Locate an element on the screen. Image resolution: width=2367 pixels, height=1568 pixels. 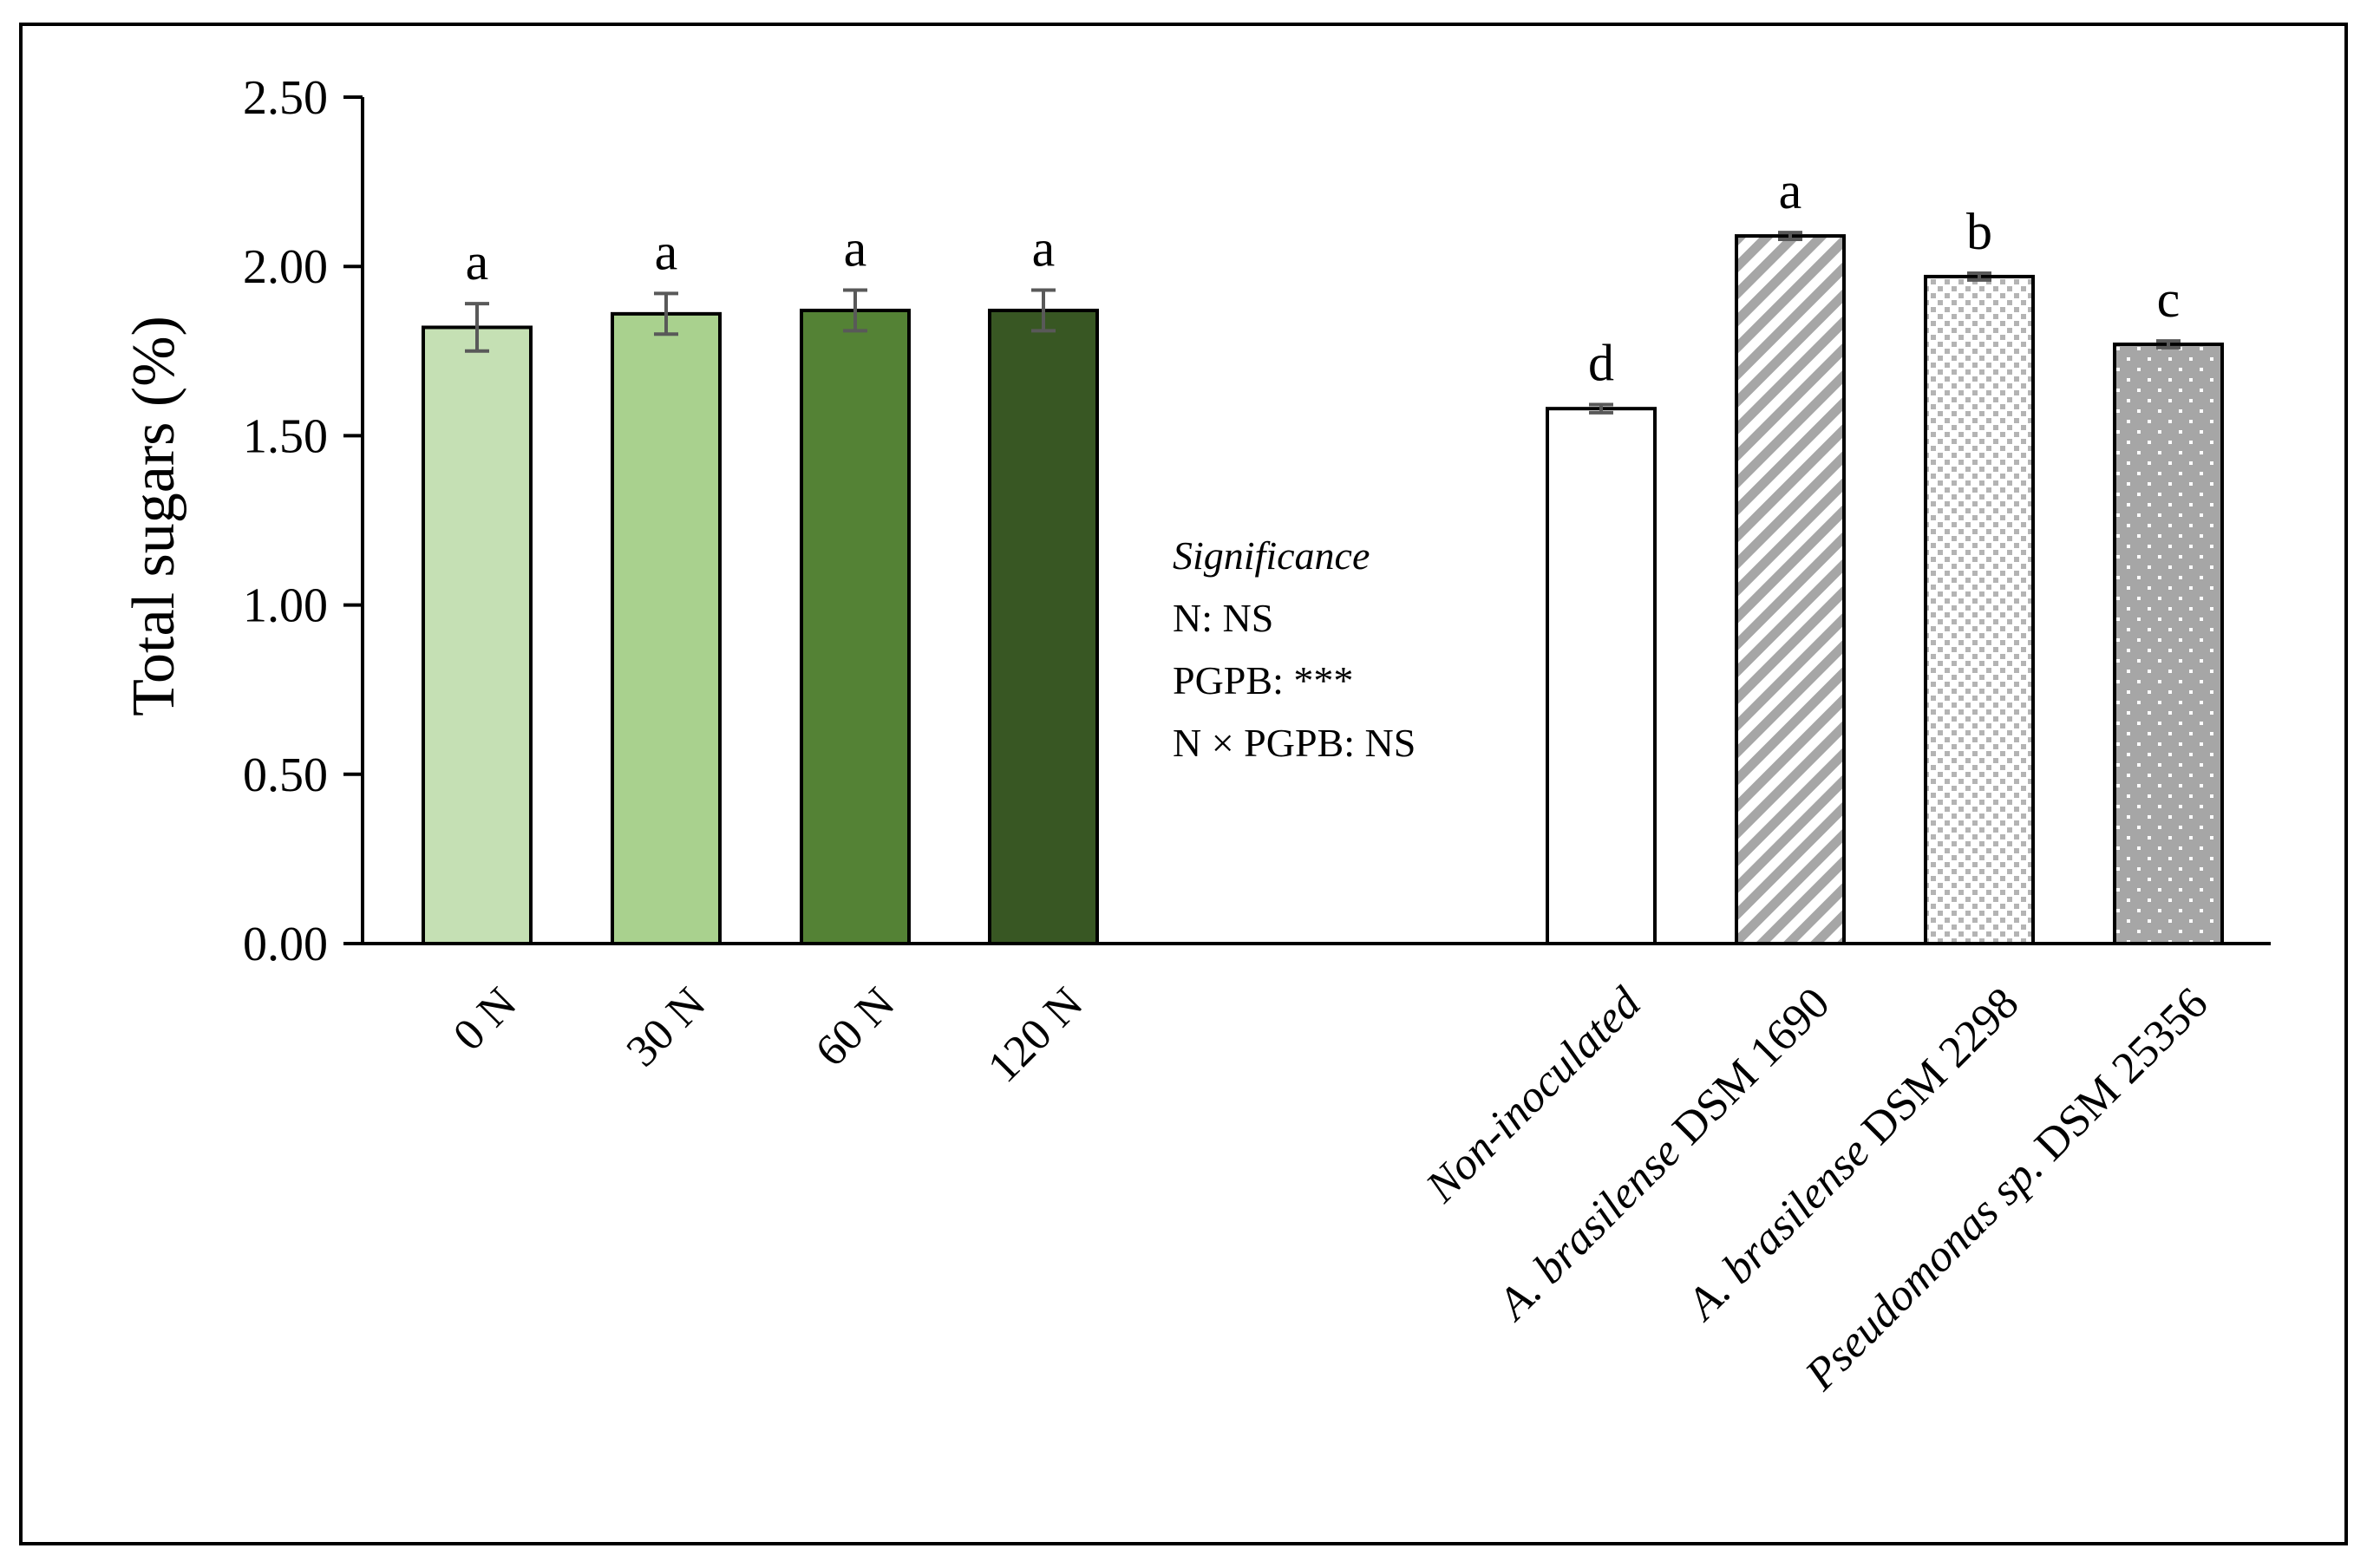
category-label: A. brasilense DSM 1690 is located at coordinates (1663, 1154).